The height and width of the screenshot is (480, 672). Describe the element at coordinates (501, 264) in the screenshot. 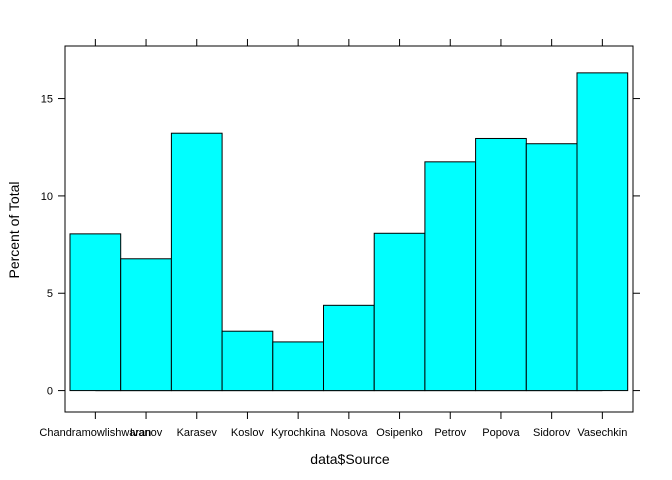

I see `bar-popova` at that location.